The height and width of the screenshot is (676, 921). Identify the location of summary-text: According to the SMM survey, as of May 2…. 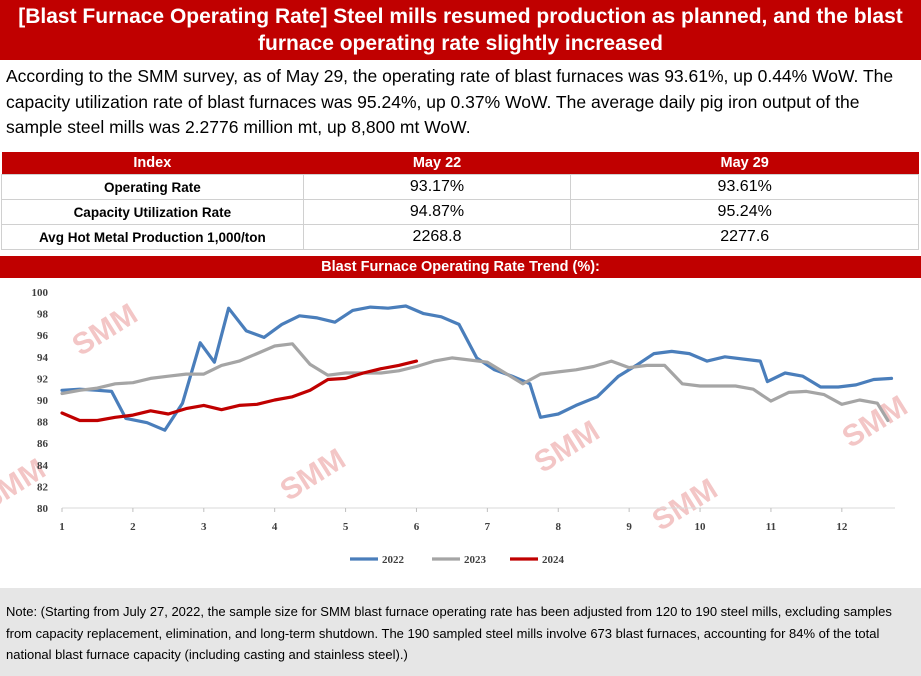
(450, 101).